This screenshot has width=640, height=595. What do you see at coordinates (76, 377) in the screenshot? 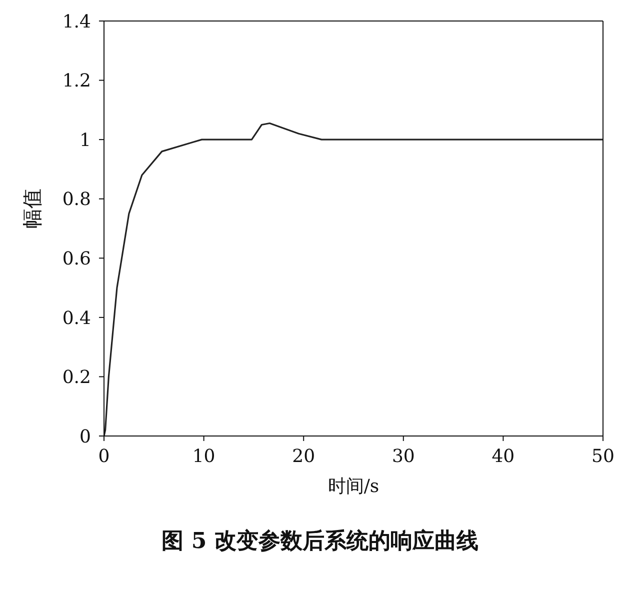
I see `y-tick-label: 0.2` at bounding box center [76, 377].